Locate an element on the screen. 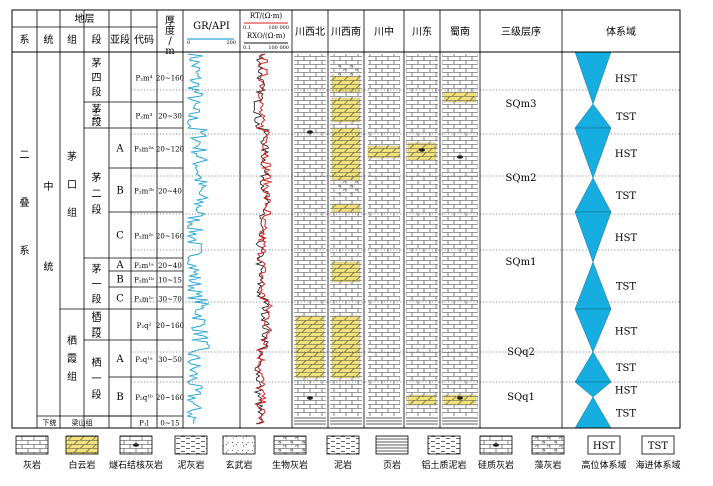  code-label: P₂q² is located at coordinates (144, 326).